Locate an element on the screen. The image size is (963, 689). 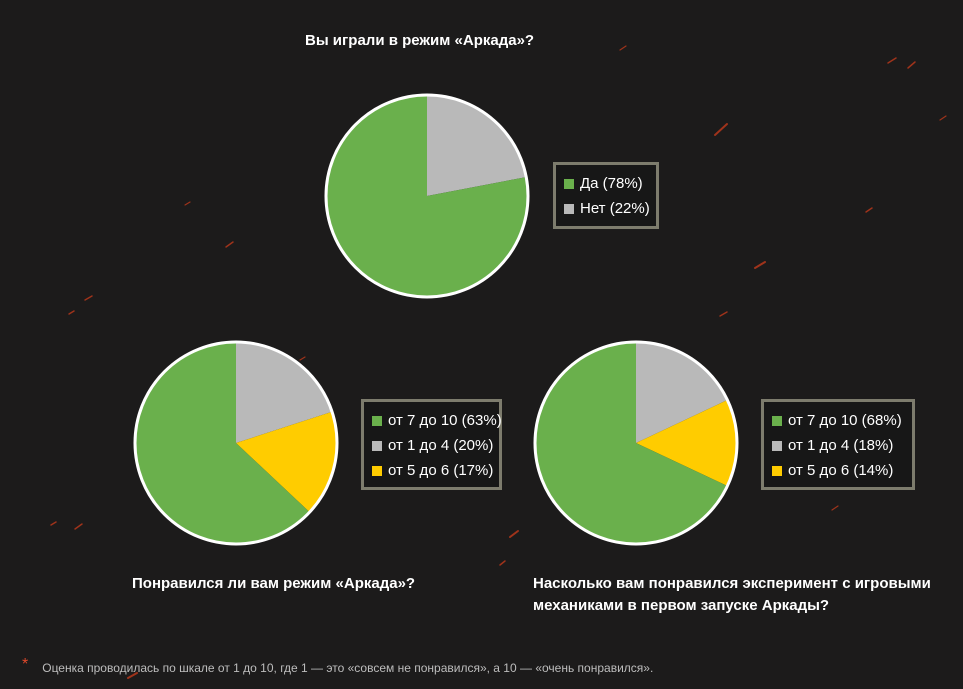
chart-3-legend-item-1: от 7 до 10 (68%) is located at coordinates (838, 420).